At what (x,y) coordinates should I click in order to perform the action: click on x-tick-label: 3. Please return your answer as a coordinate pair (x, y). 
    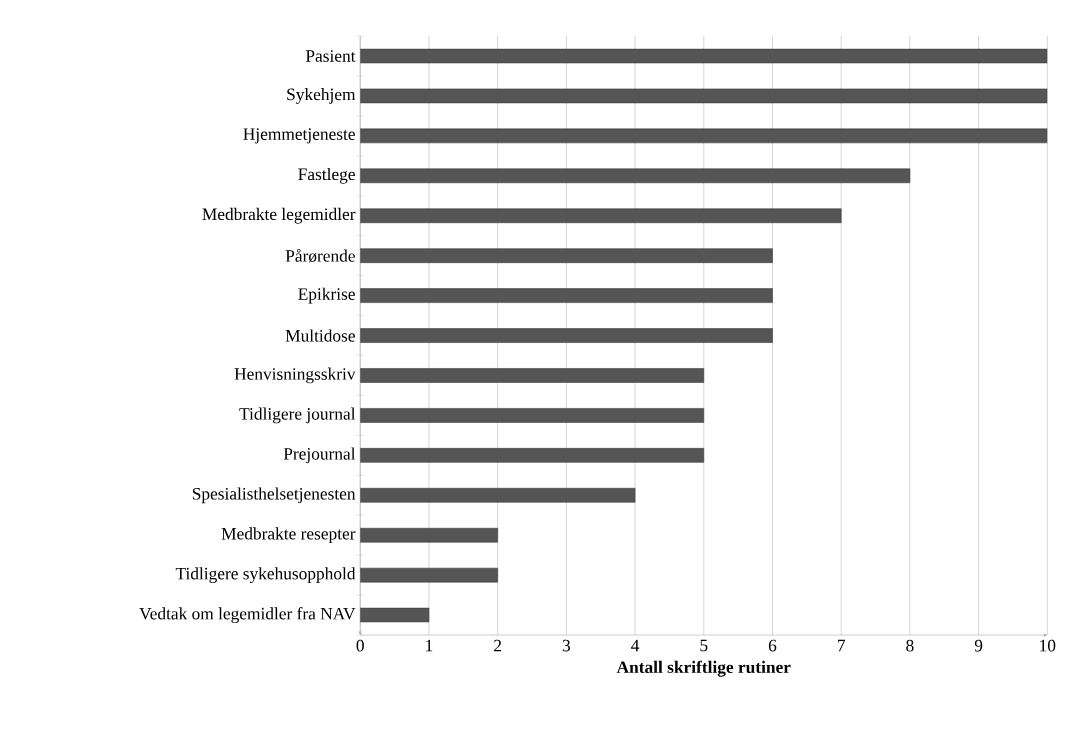
    Looking at the image, I should click on (566, 645).